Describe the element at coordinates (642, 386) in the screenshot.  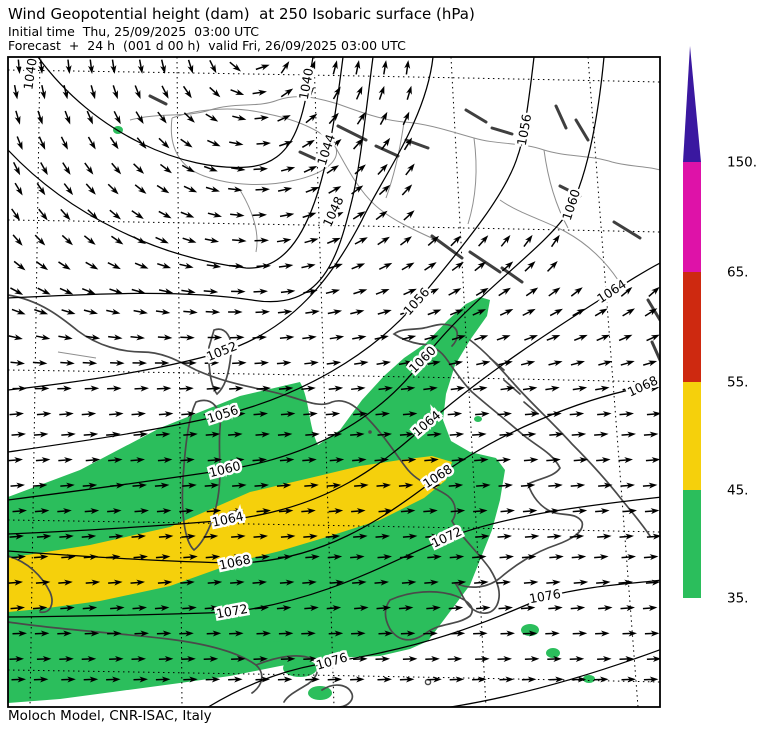
I see `contour-label: 1068` at that location.